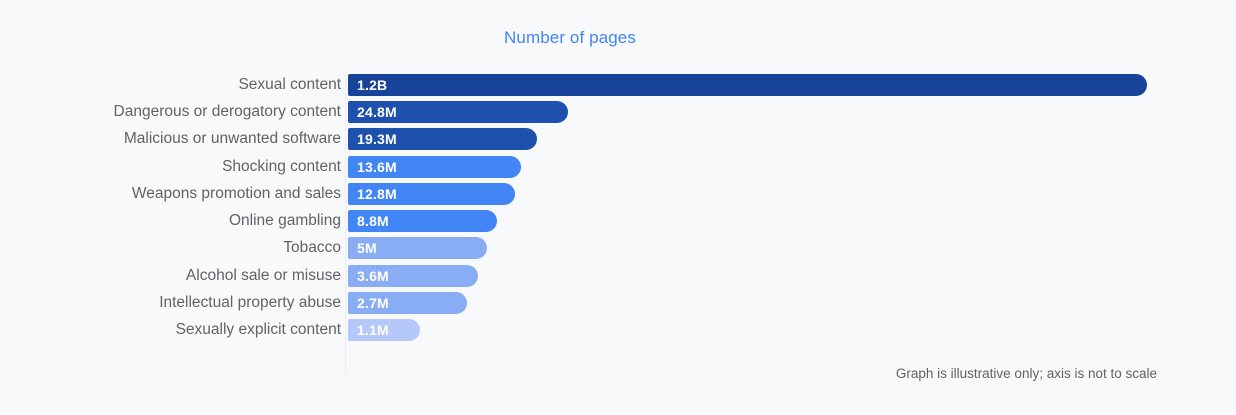  Describe the element at coordinates (792, 248) in the screenshot. I see `bar-track: 5M` at that location.